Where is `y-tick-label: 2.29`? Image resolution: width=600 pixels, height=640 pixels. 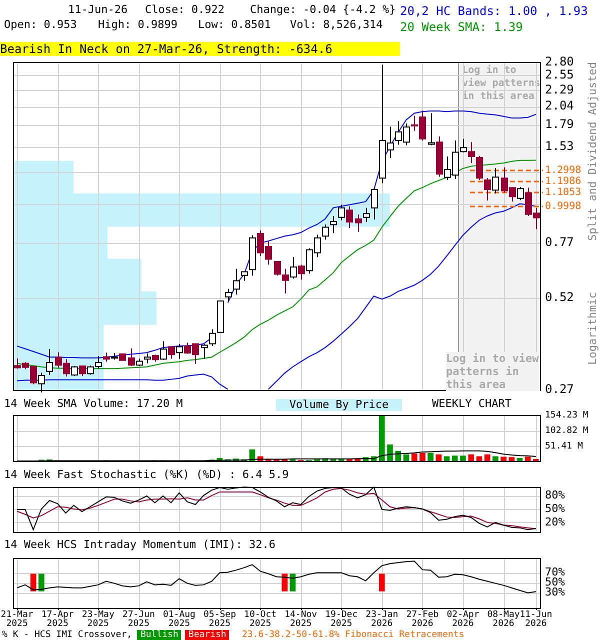
y-tick-label: 2.29 is located at coordinates (559, 89).